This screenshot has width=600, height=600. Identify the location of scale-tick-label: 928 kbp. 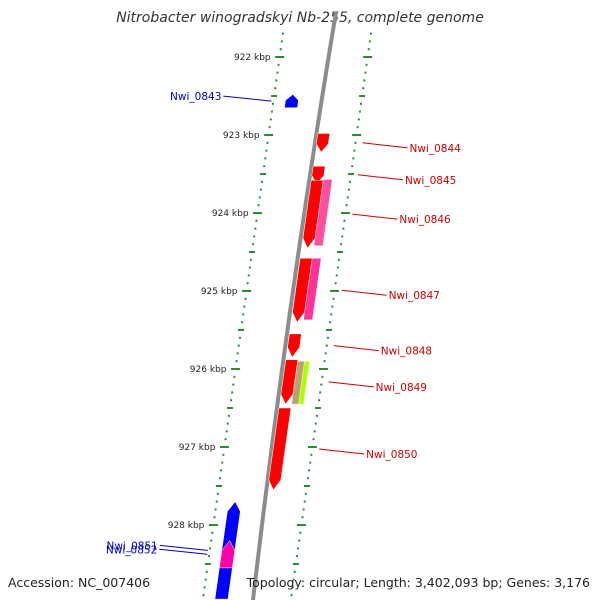
(186, 526).